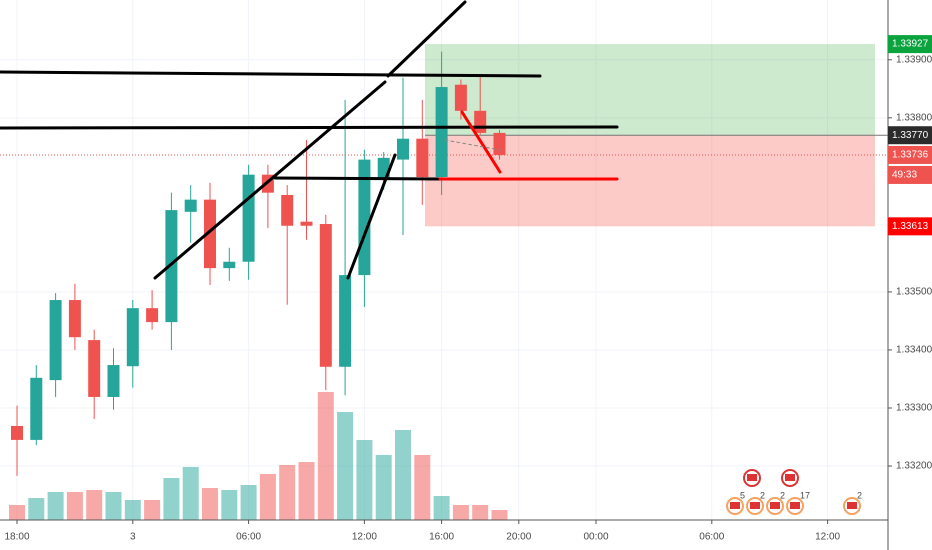 The width and height of the screenshot is (932, 550). What do you see at coordinates (914, 350) in the screenshot?
I see `y-tick-label: 1.33400` at bounding box center [914, 350].